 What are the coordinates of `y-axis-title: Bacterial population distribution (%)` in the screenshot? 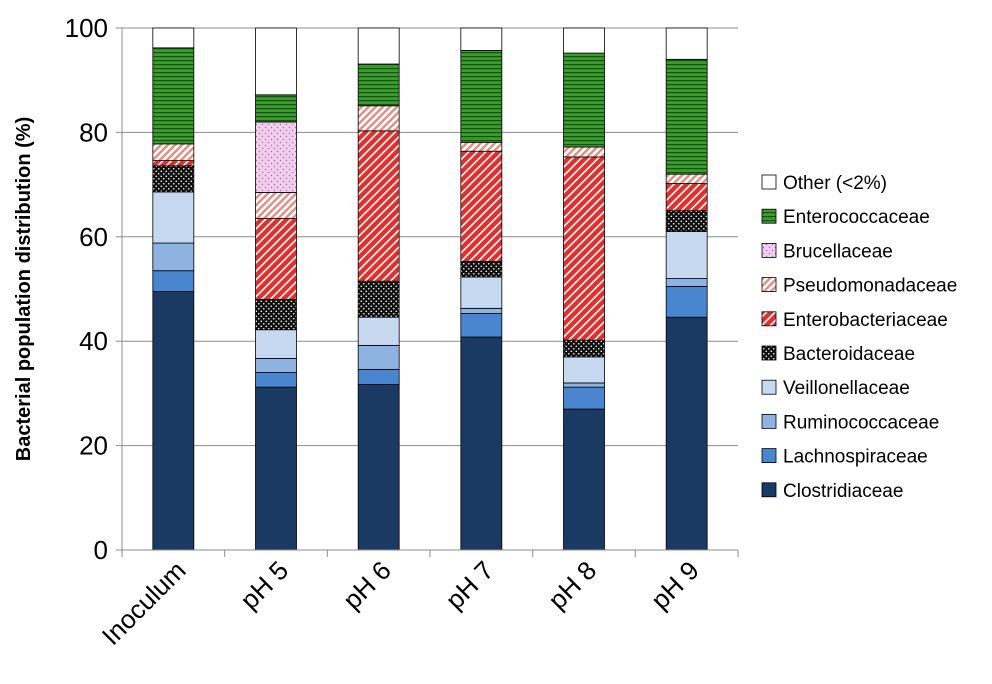 It's located at (24, 289).